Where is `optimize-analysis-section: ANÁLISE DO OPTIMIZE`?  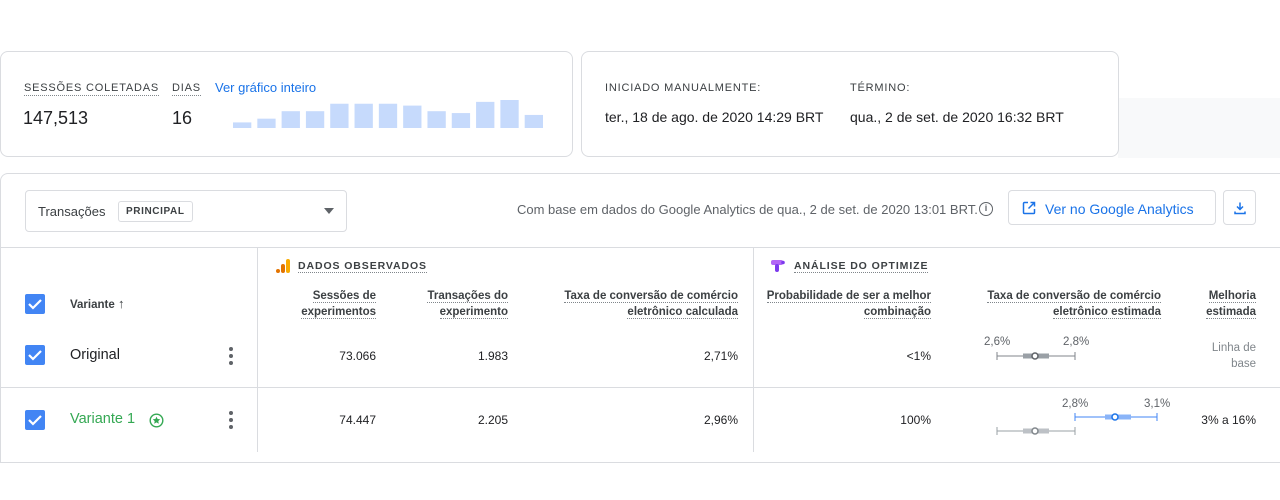
optimize-analysis-section: ANÁLISE DO OPTIMIZE is located at coordinates (861, 266).